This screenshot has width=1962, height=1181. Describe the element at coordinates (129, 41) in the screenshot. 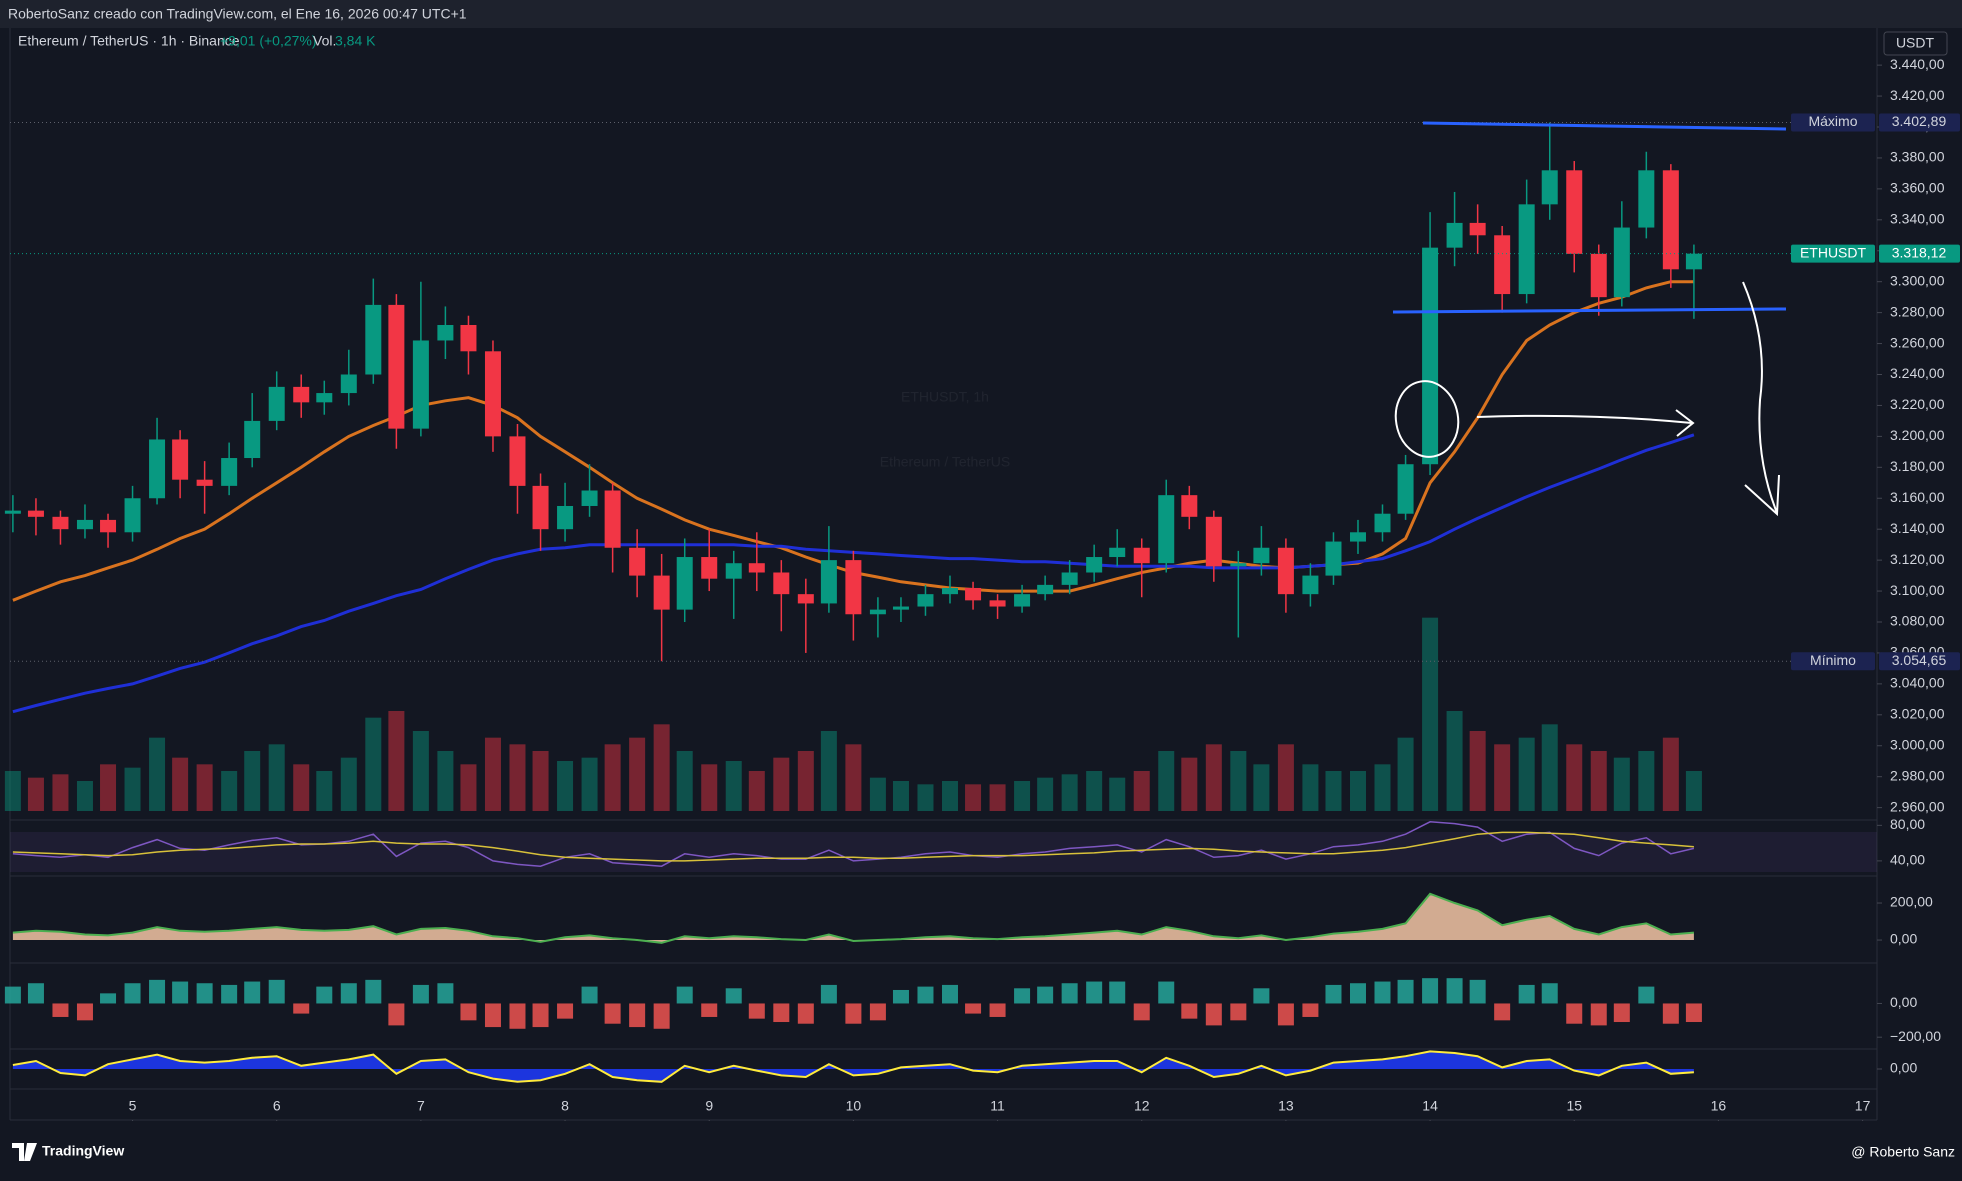

I see `legend-title: Ethereum / TetherUS · 1h · Binance` at that location.